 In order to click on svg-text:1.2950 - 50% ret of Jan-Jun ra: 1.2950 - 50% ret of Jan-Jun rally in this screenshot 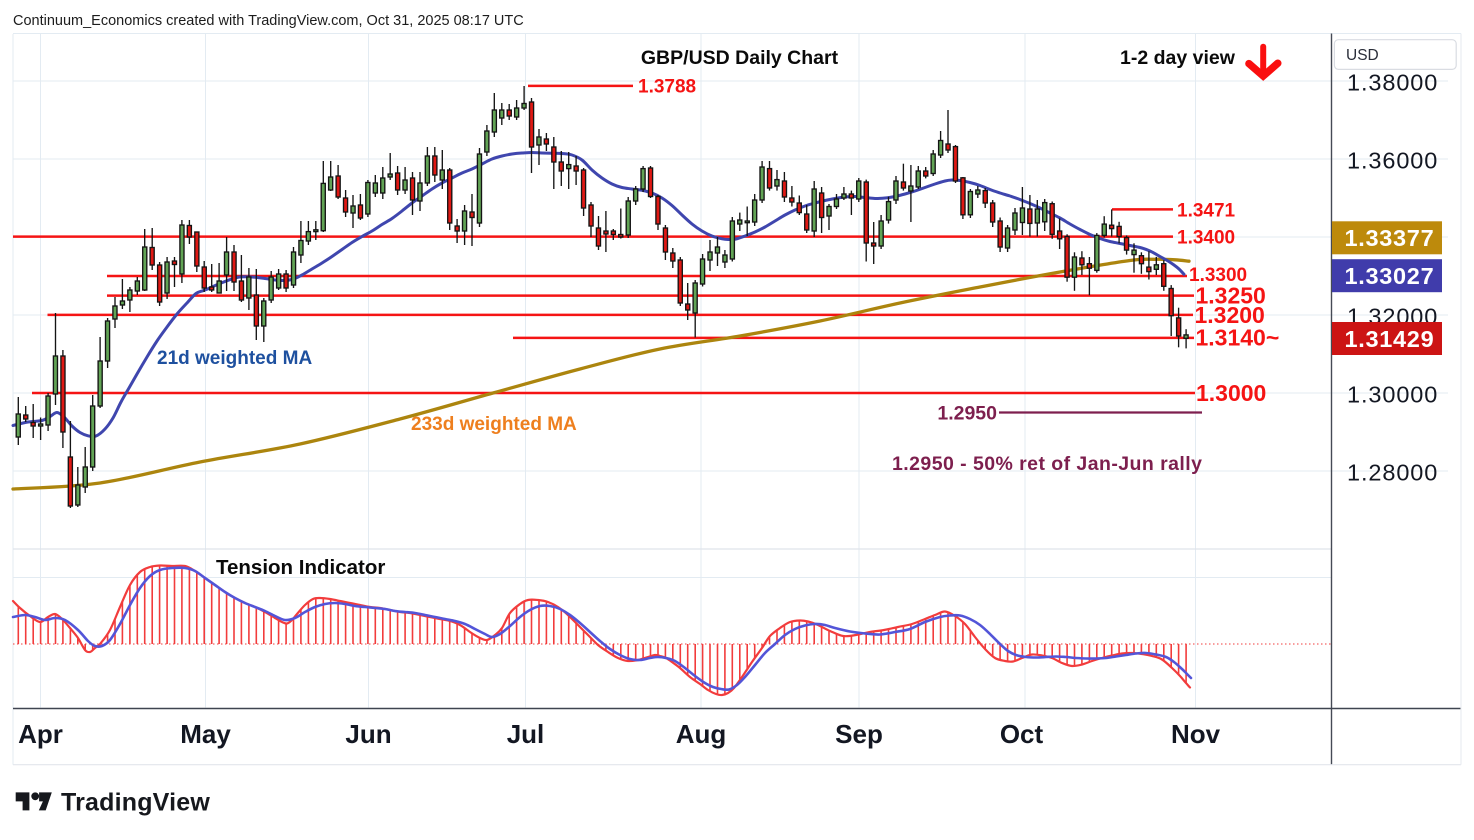, I will do `click(1047, 464)`.